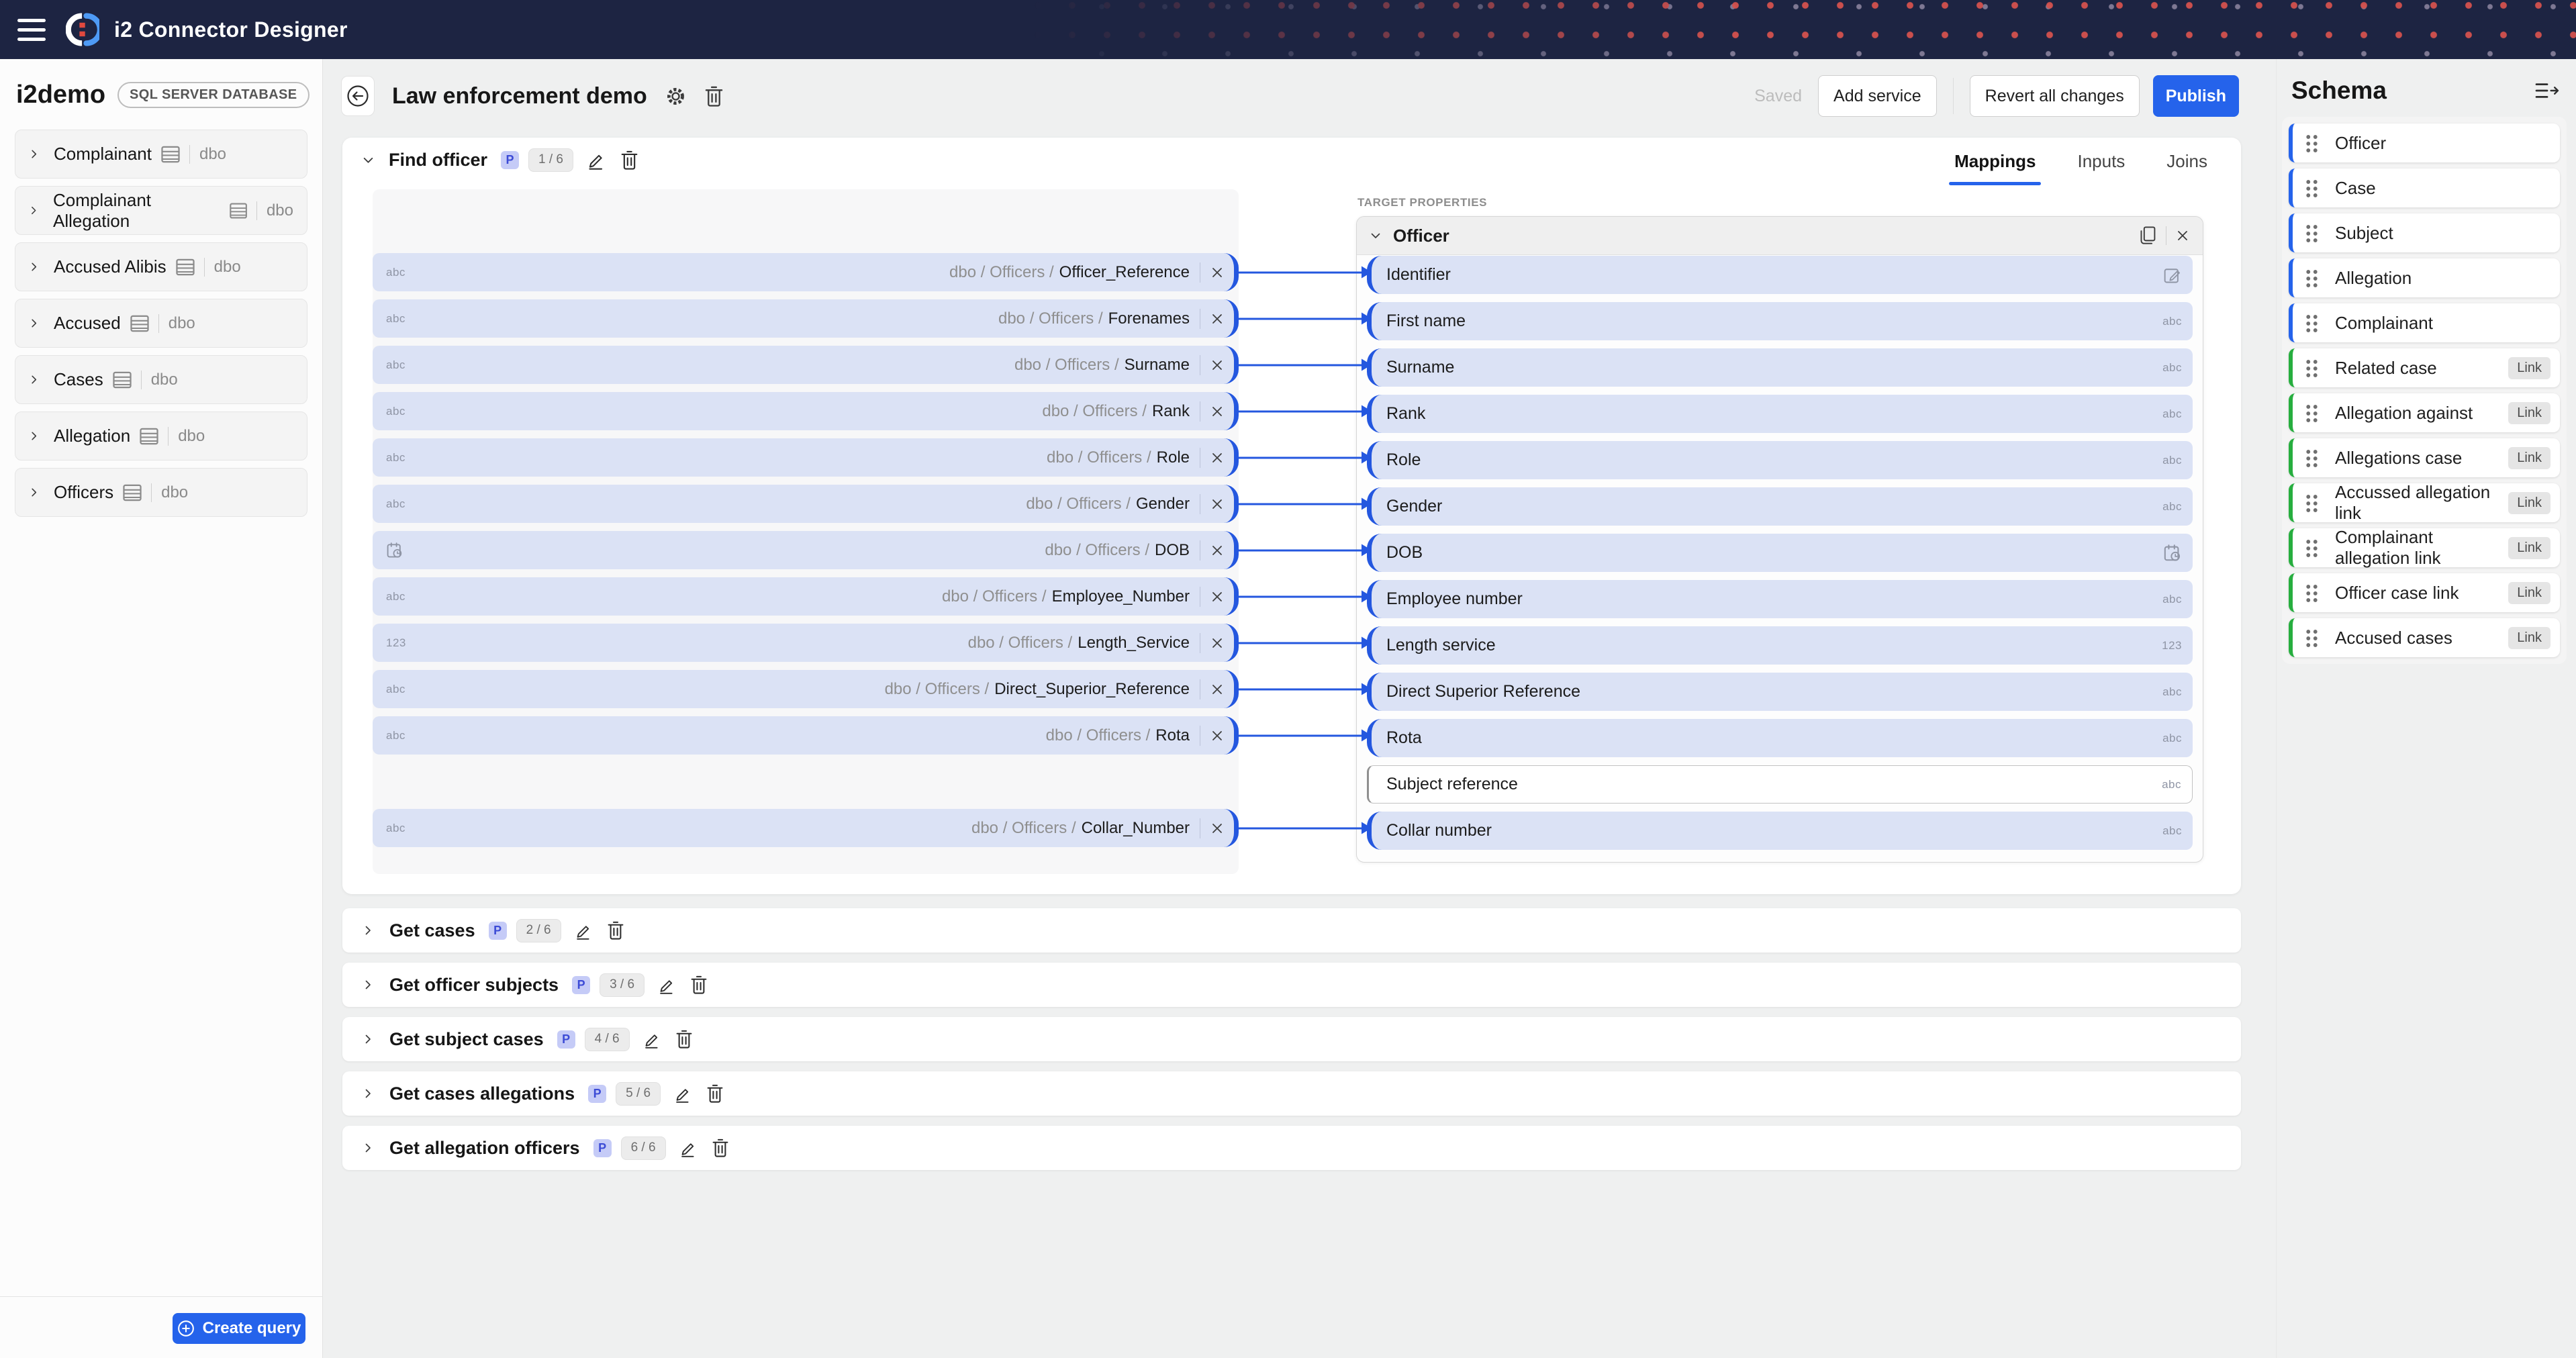  Describe the element at coordinates (1780, 831) in the screenshot. I see `target-property-collar-number: Collar number abc` at that location.